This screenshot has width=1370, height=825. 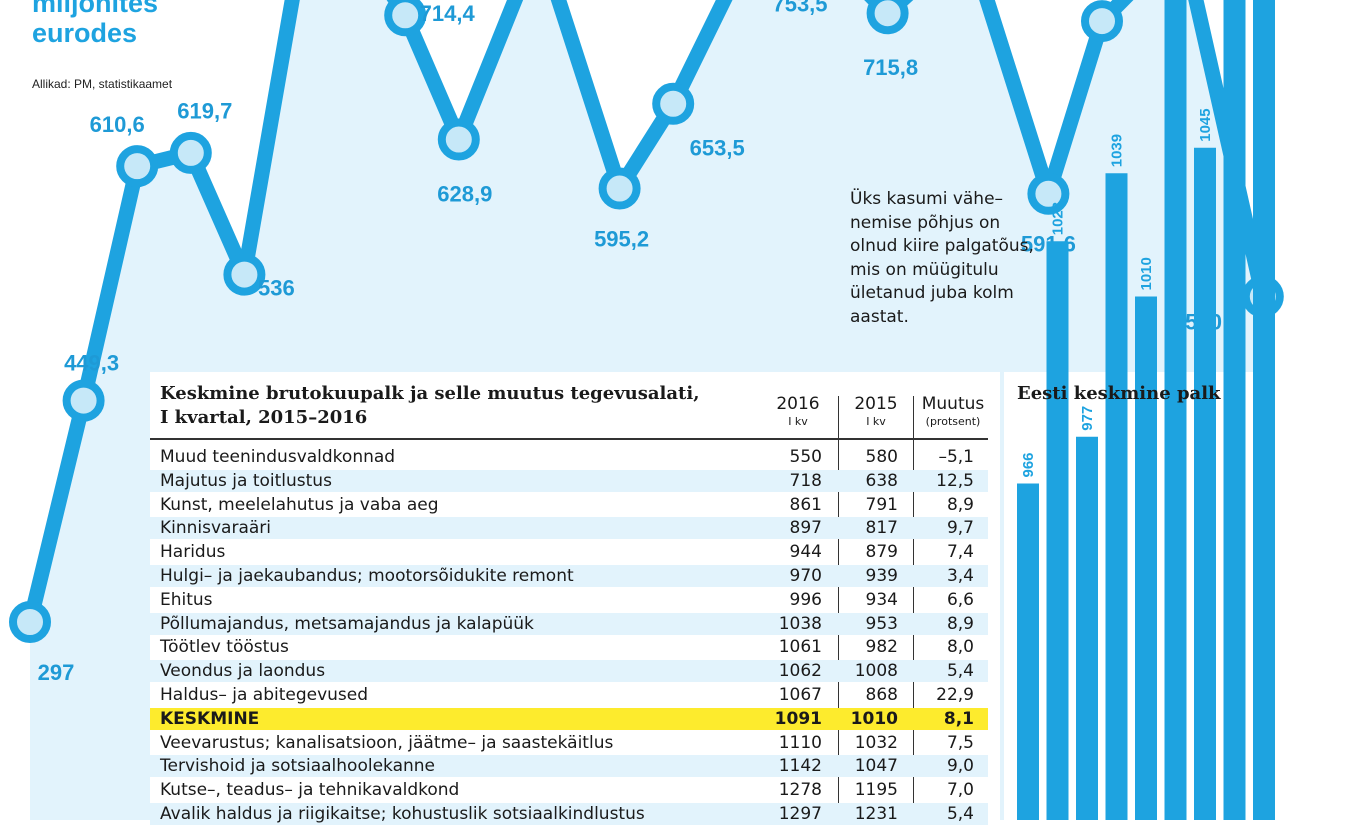 What do you see at coordinates (799, 8) in the screenshot?
I see `point-label: 753,5` at bounding box center [799, 8].